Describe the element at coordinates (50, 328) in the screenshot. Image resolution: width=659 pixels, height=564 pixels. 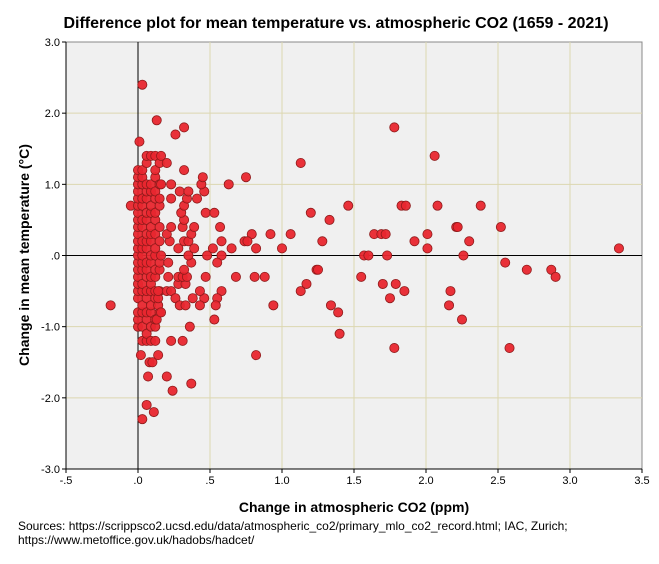
I see `y-tick-label: -1.0` at that location.